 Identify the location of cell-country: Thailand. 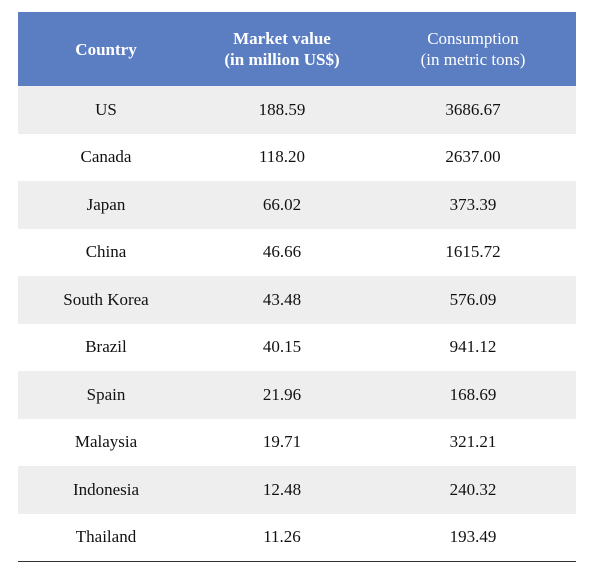
(106, 537).